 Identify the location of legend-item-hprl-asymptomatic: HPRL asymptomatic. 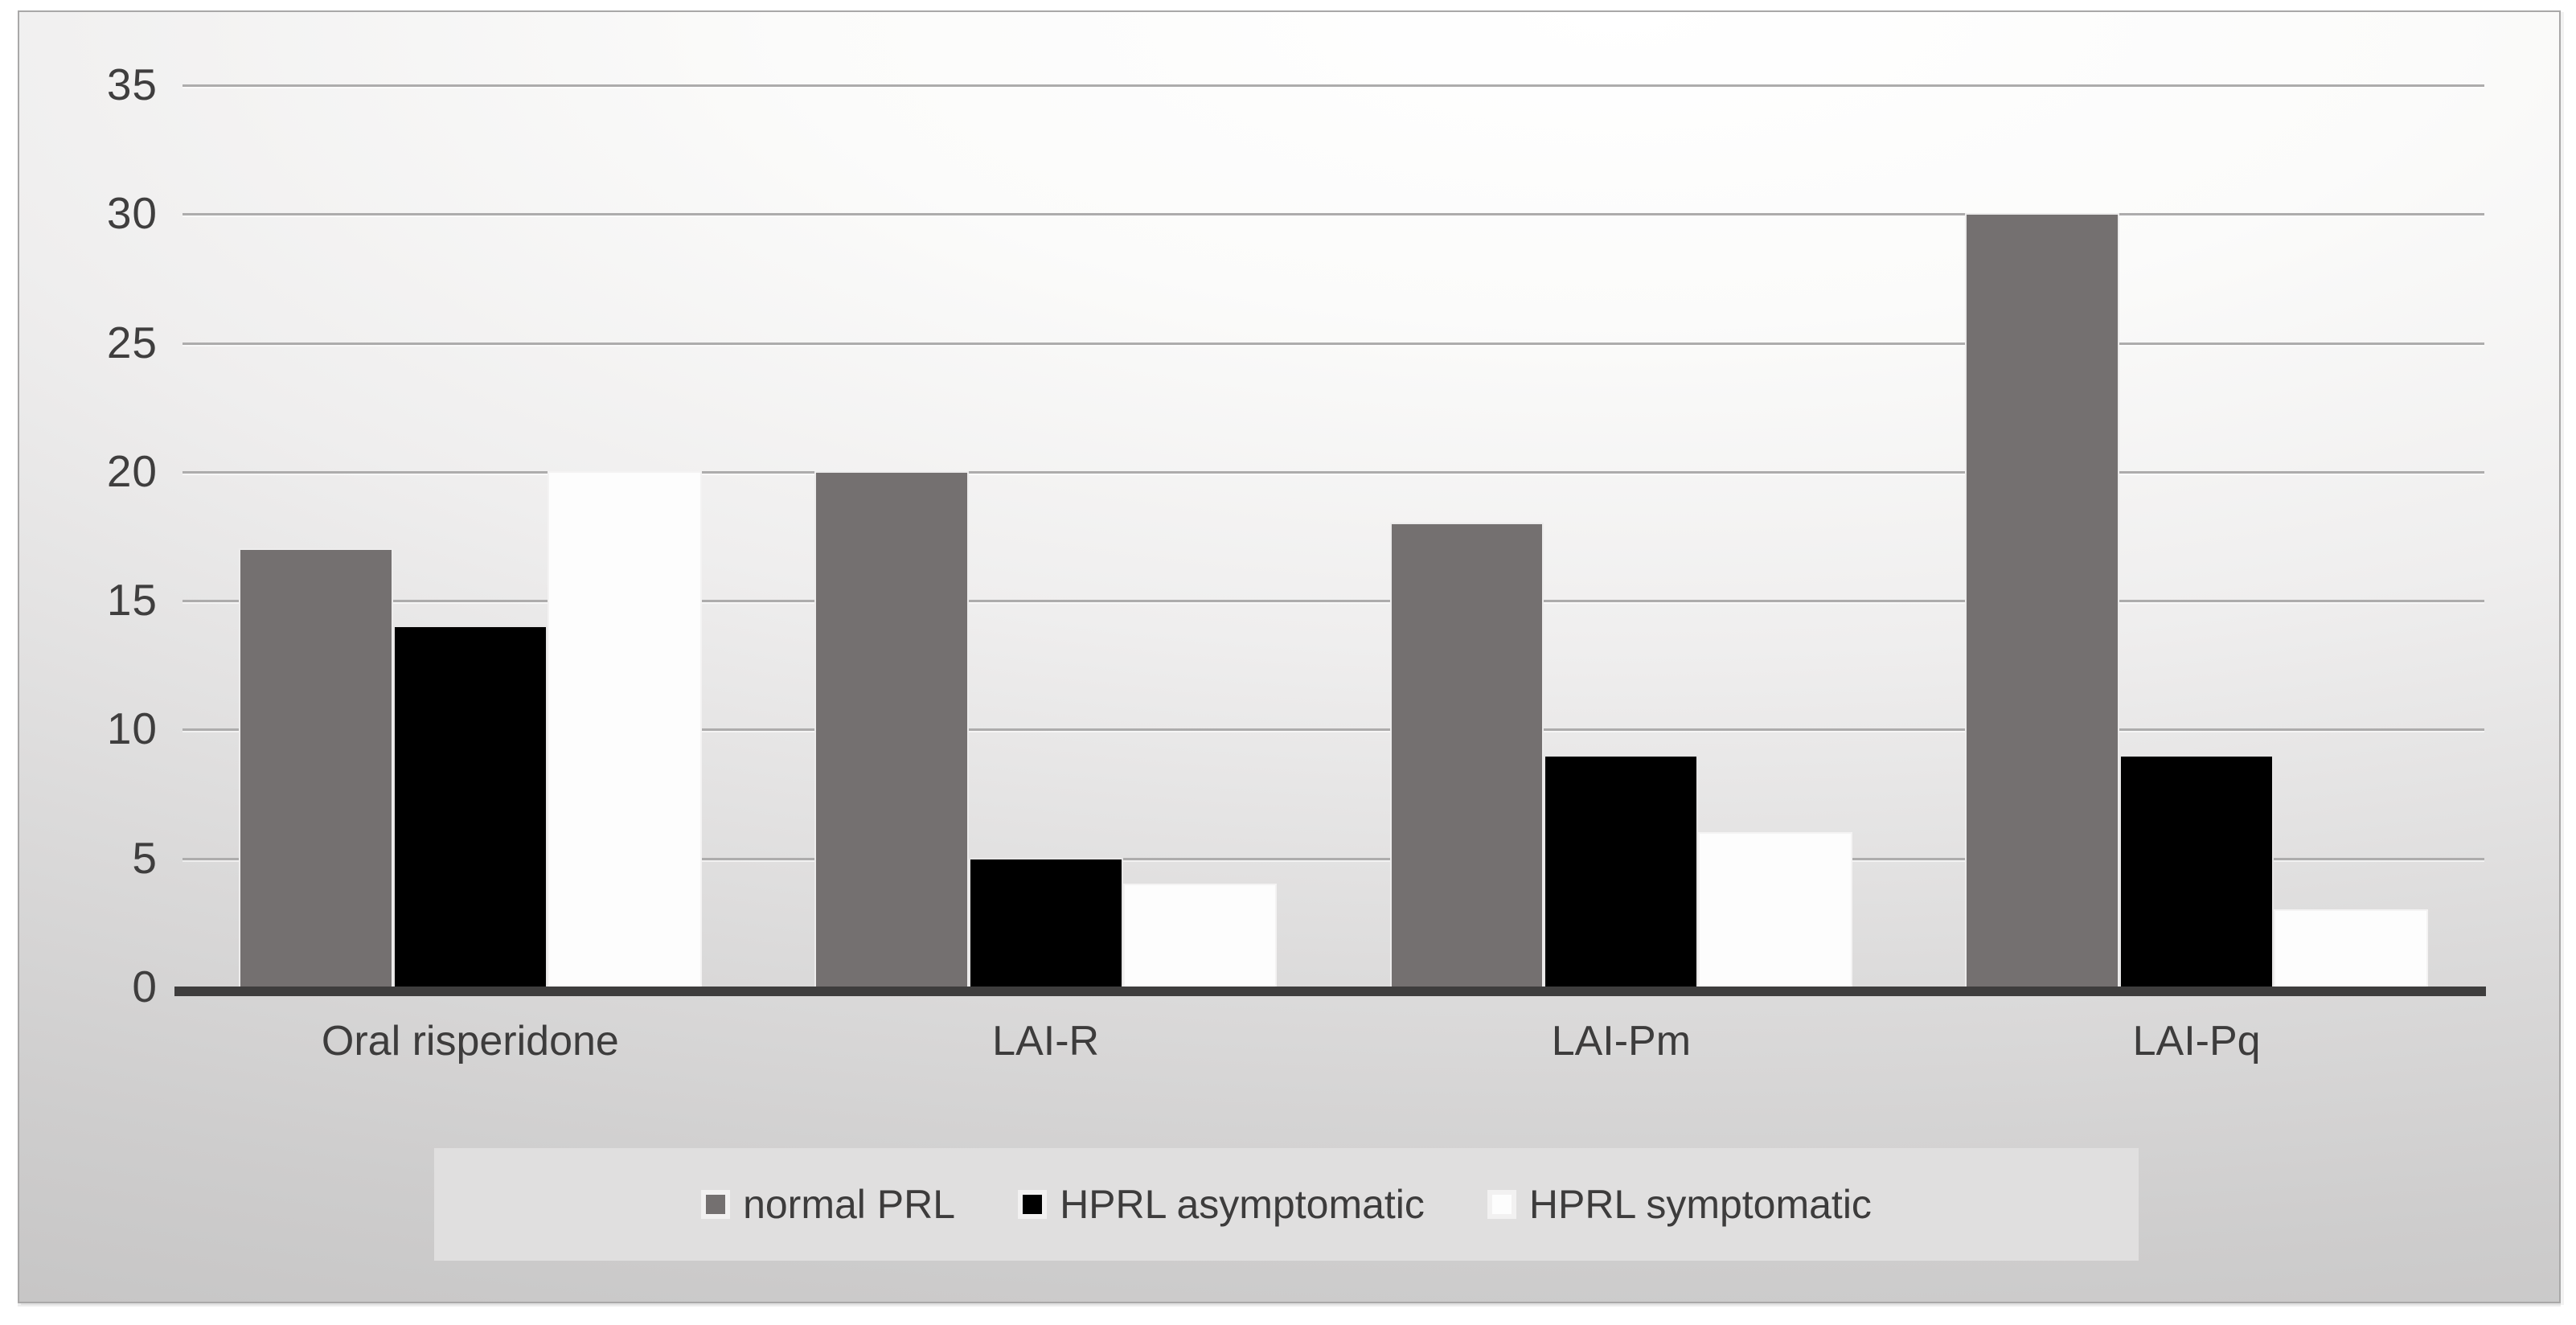
(1221, 1204).